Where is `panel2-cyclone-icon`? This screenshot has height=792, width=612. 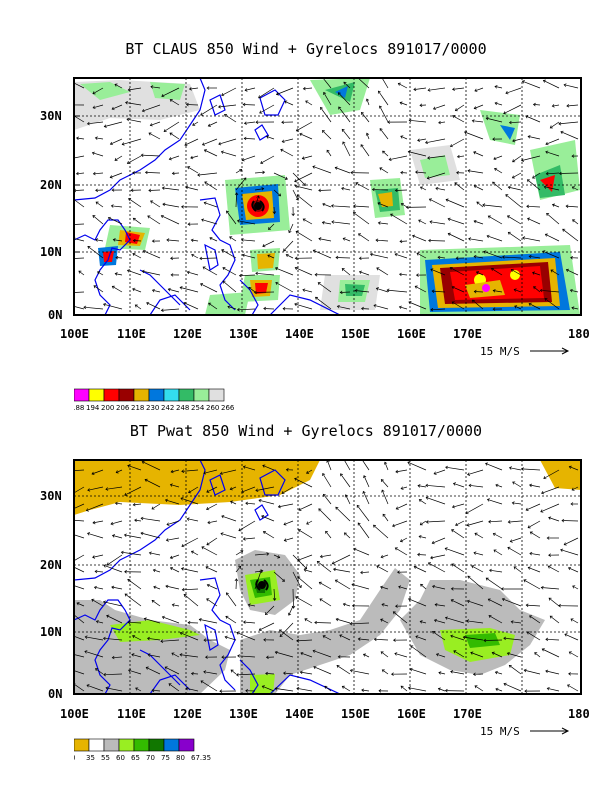
panel2-cyclone-icon is located at coordinates (262, 585).